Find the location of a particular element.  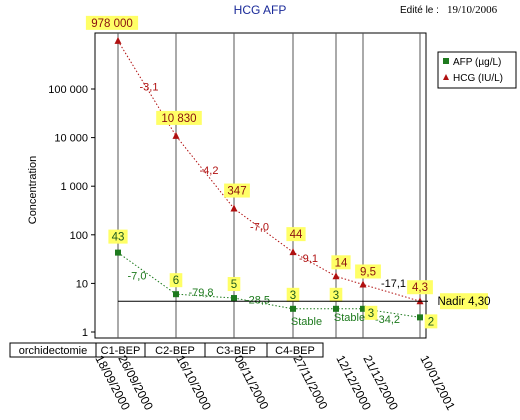

treatment-cell is located at coordinates (295, 350).